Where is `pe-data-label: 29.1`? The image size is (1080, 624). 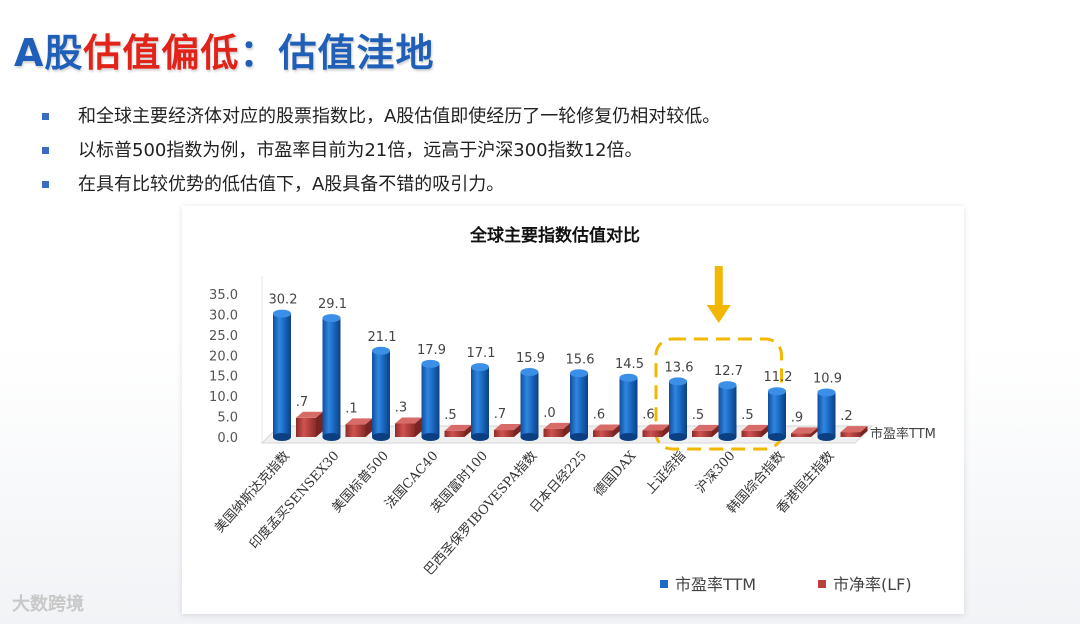 pe-data-label: 29.1 is located at coordinates (332, 304).